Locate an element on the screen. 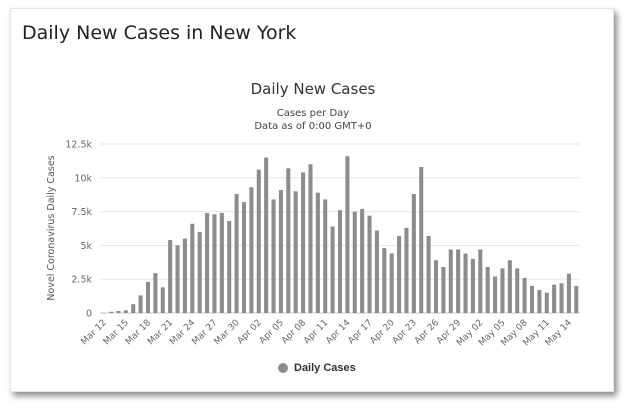  y-tick-label: 0 is located at coordinates (89, 314).